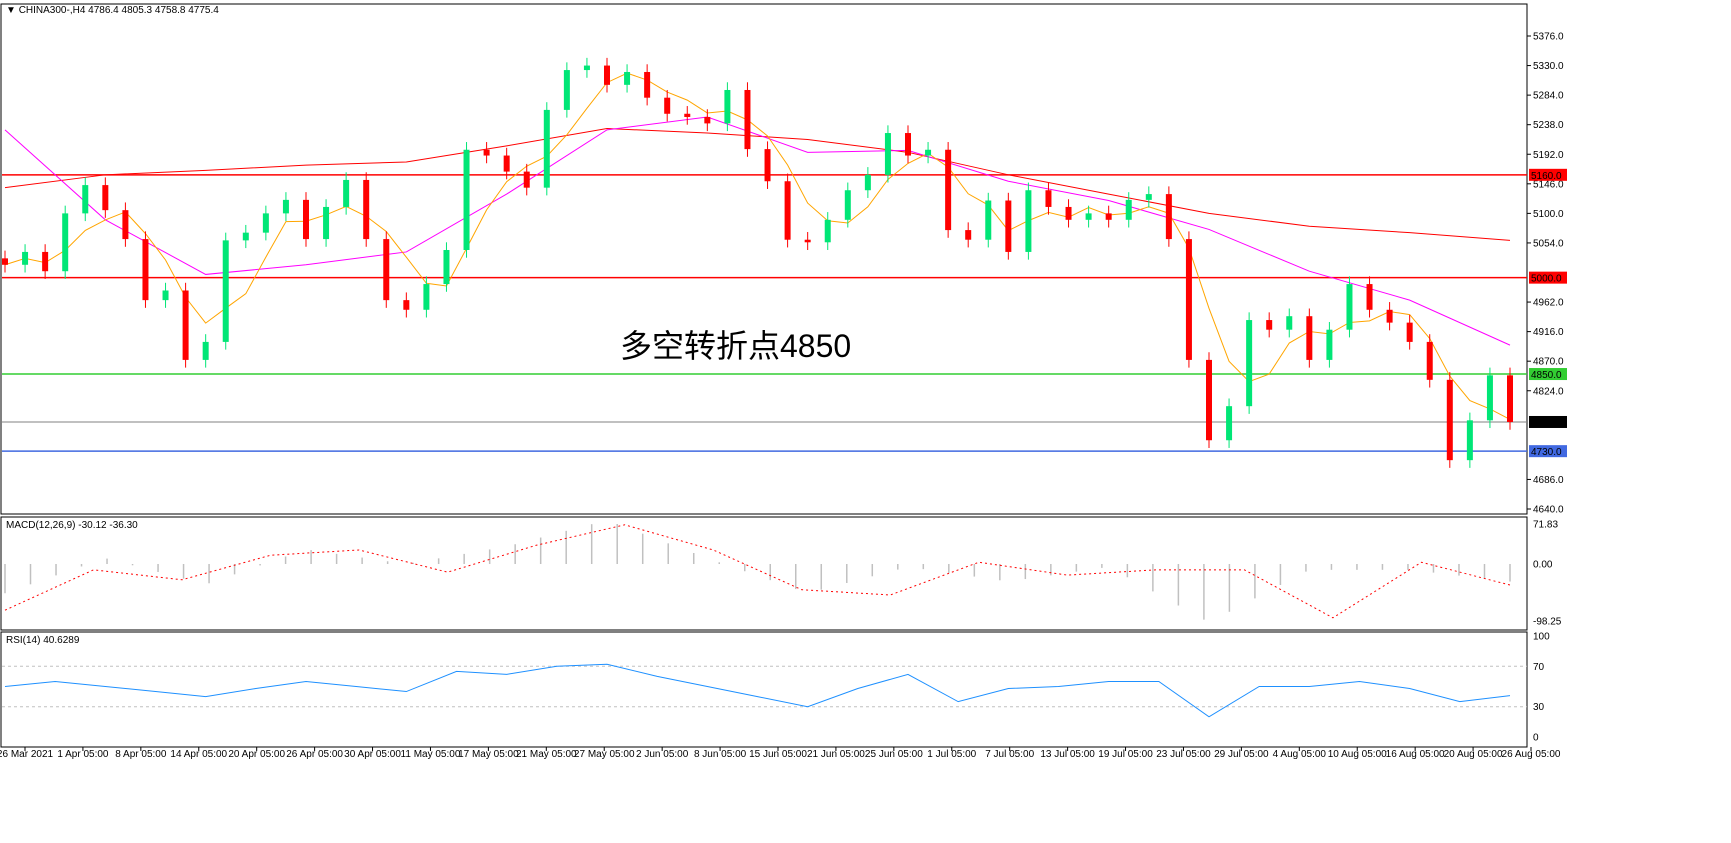  What do you see at coordinates (1548, 37) in the screenshot?
I see `y-tick-label: 5376.0` at bounding box center [1548, 37].